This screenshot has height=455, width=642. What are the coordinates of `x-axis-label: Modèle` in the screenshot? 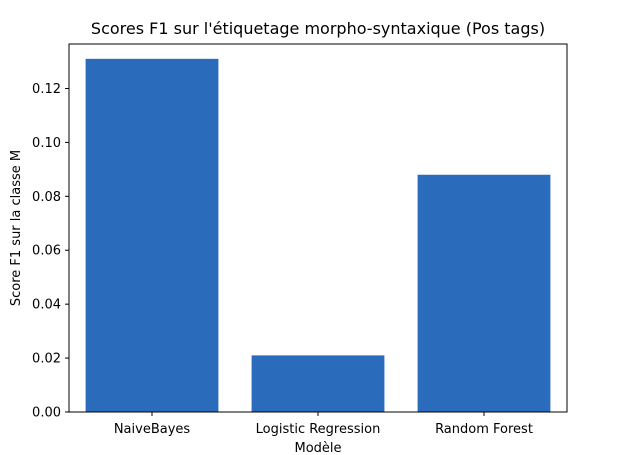 It's located at (317, 448).